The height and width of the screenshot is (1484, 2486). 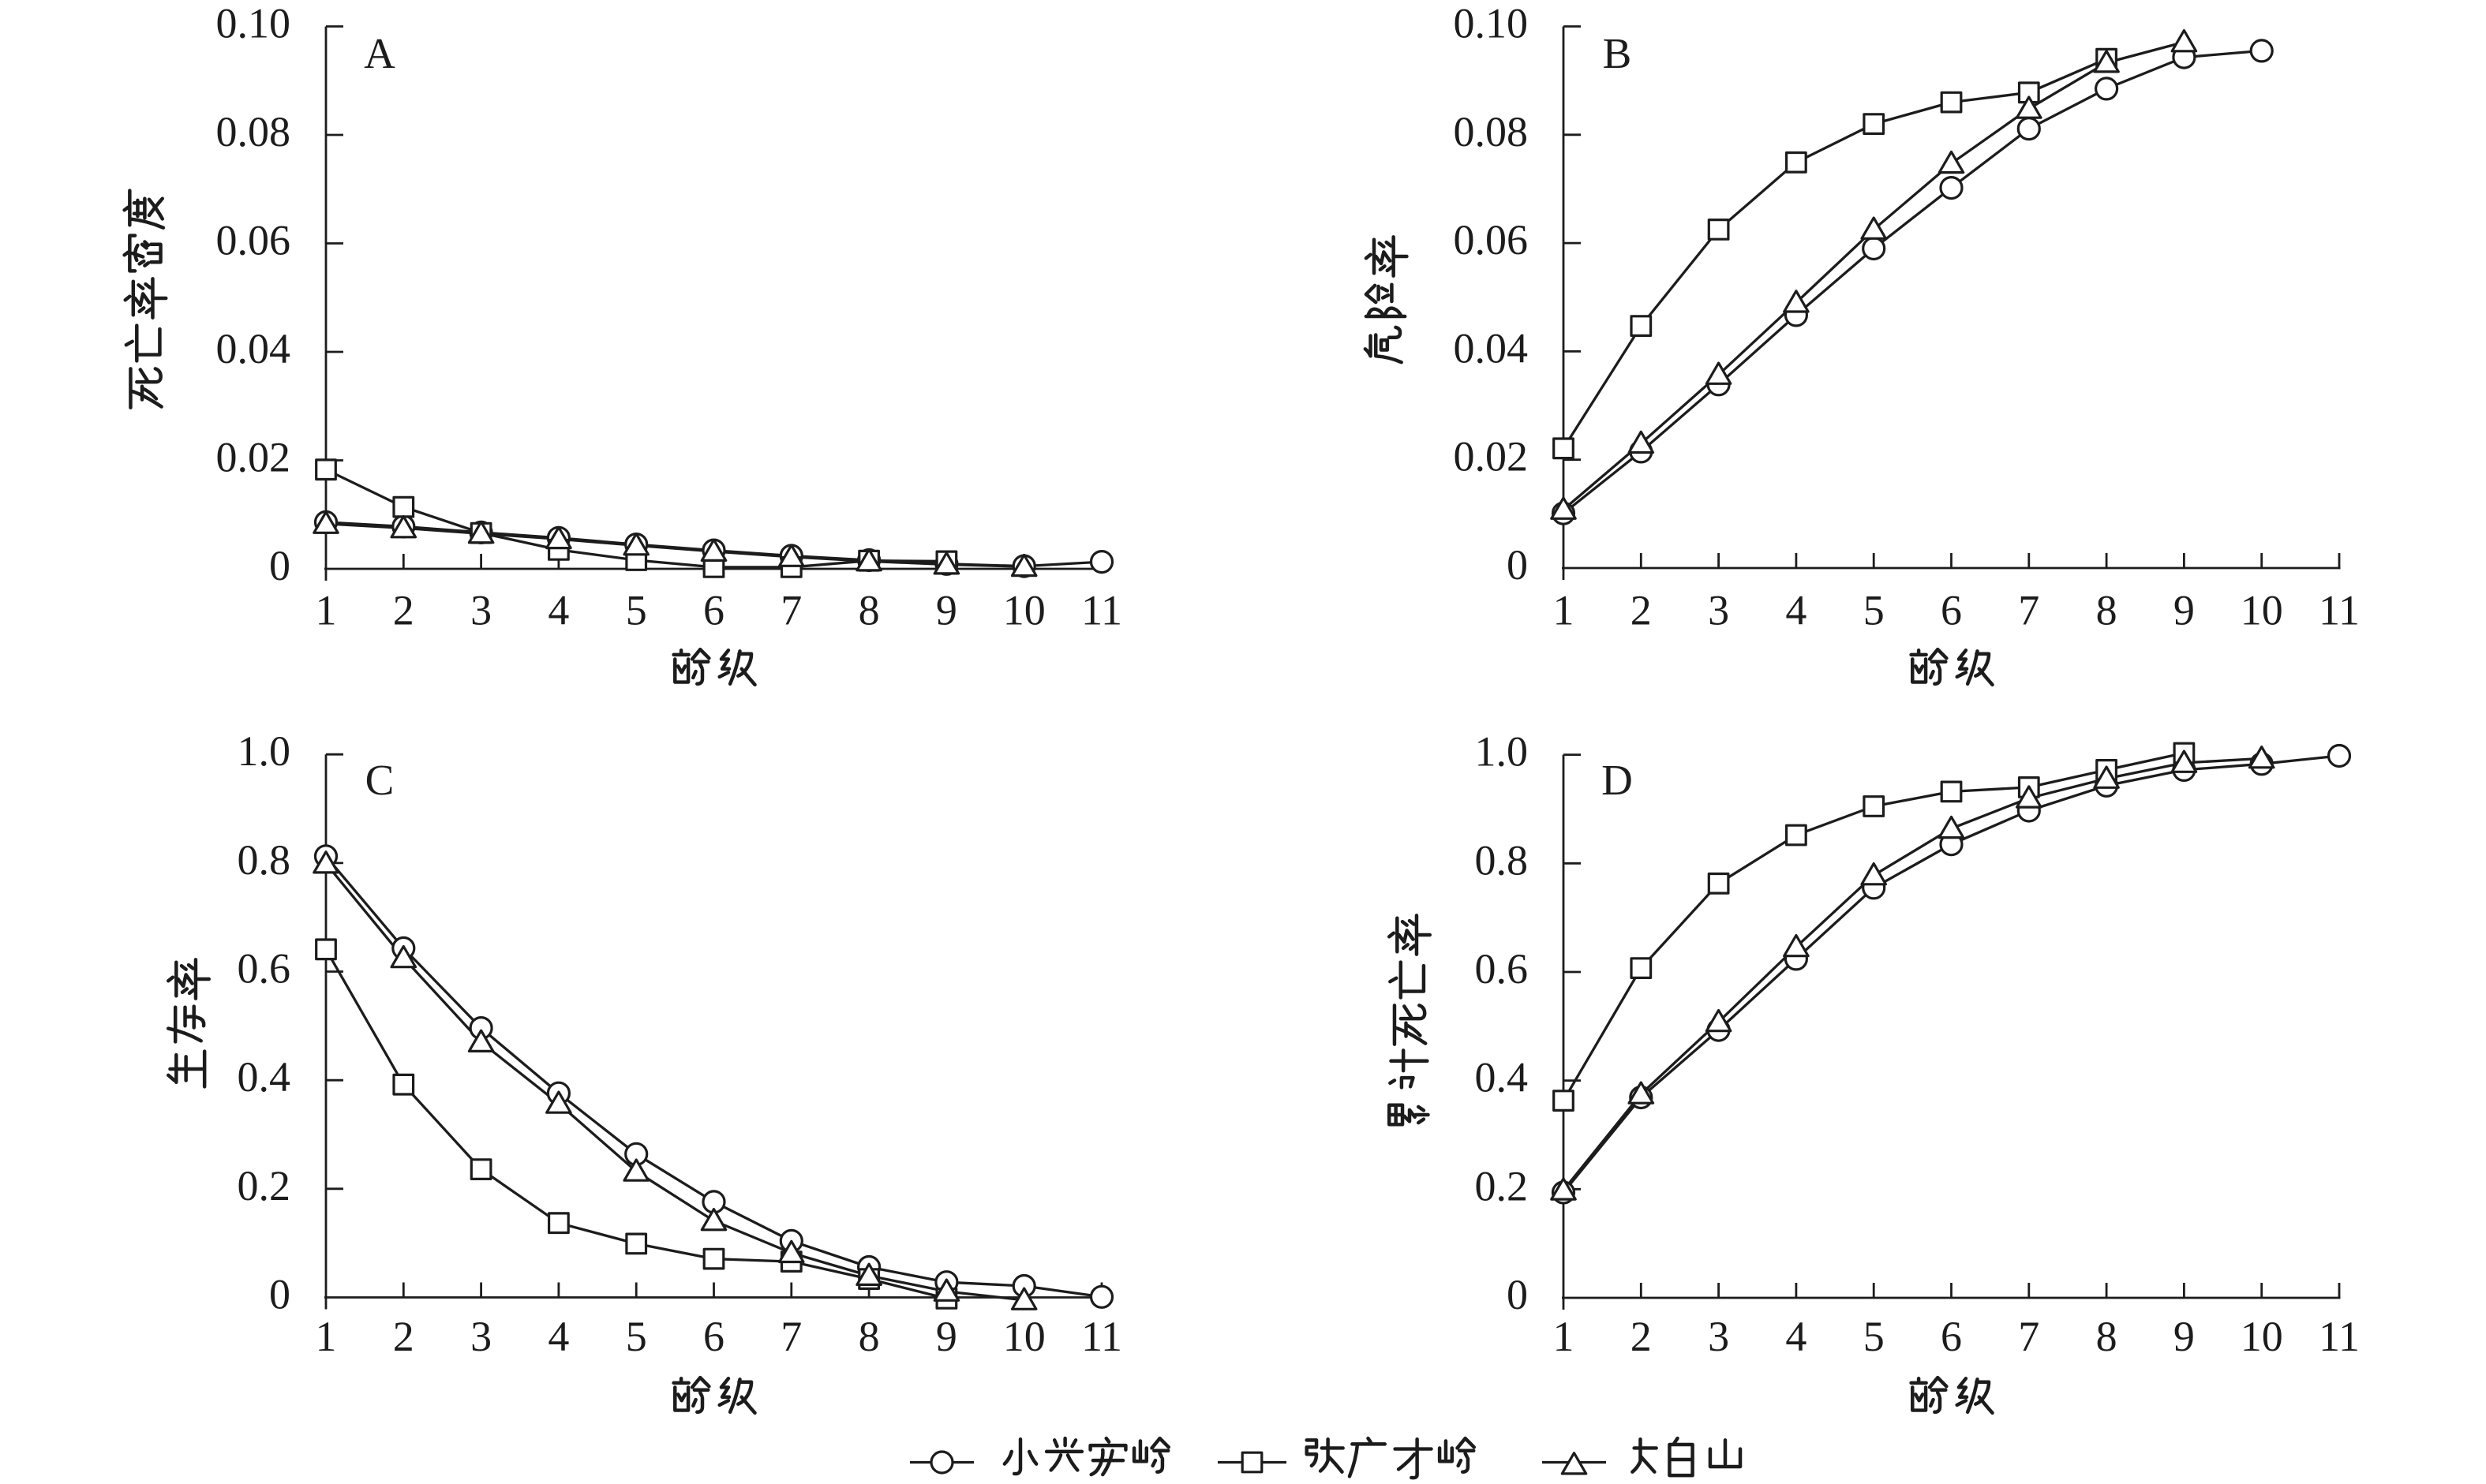 What do you see at coordinates (1618, 53) in the screenshot?
I see `svg-text: B` at bounding box center [1618, 53].